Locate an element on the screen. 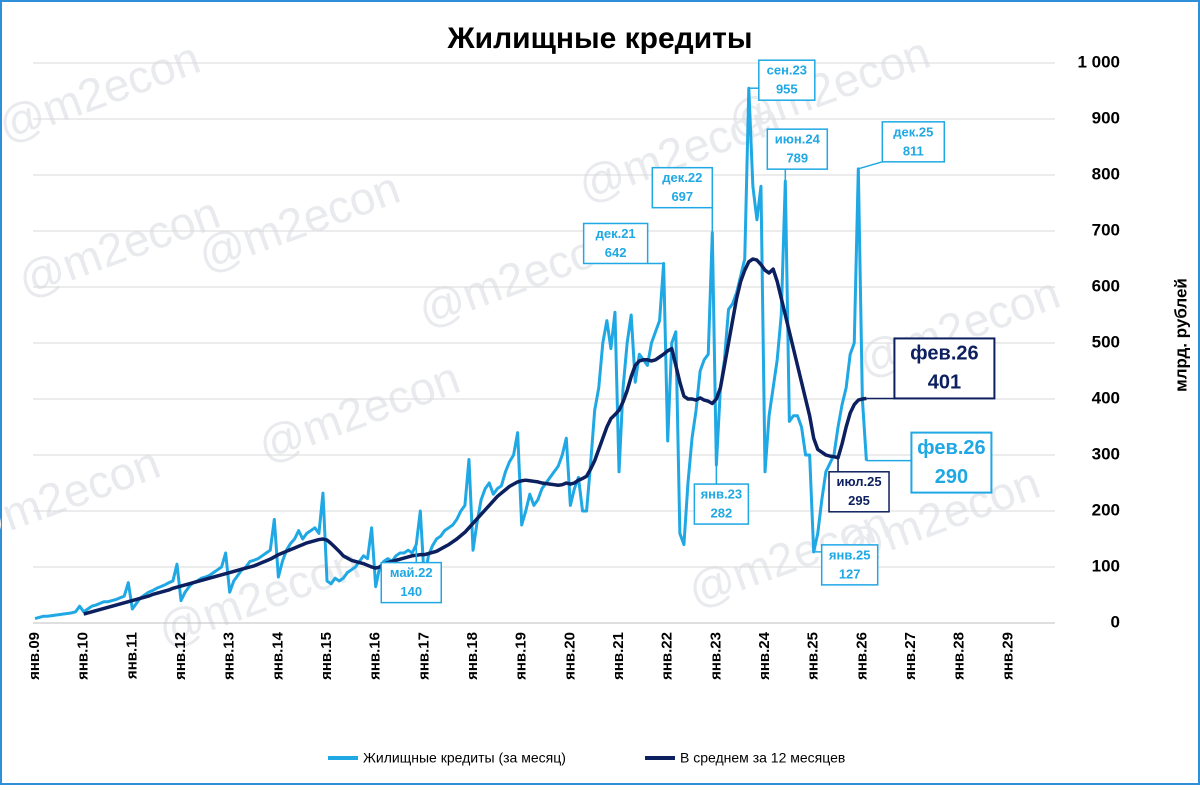 This screenshot has height=790, width=1200. callout-date: июн.24 is located at coordinates (798, 139).